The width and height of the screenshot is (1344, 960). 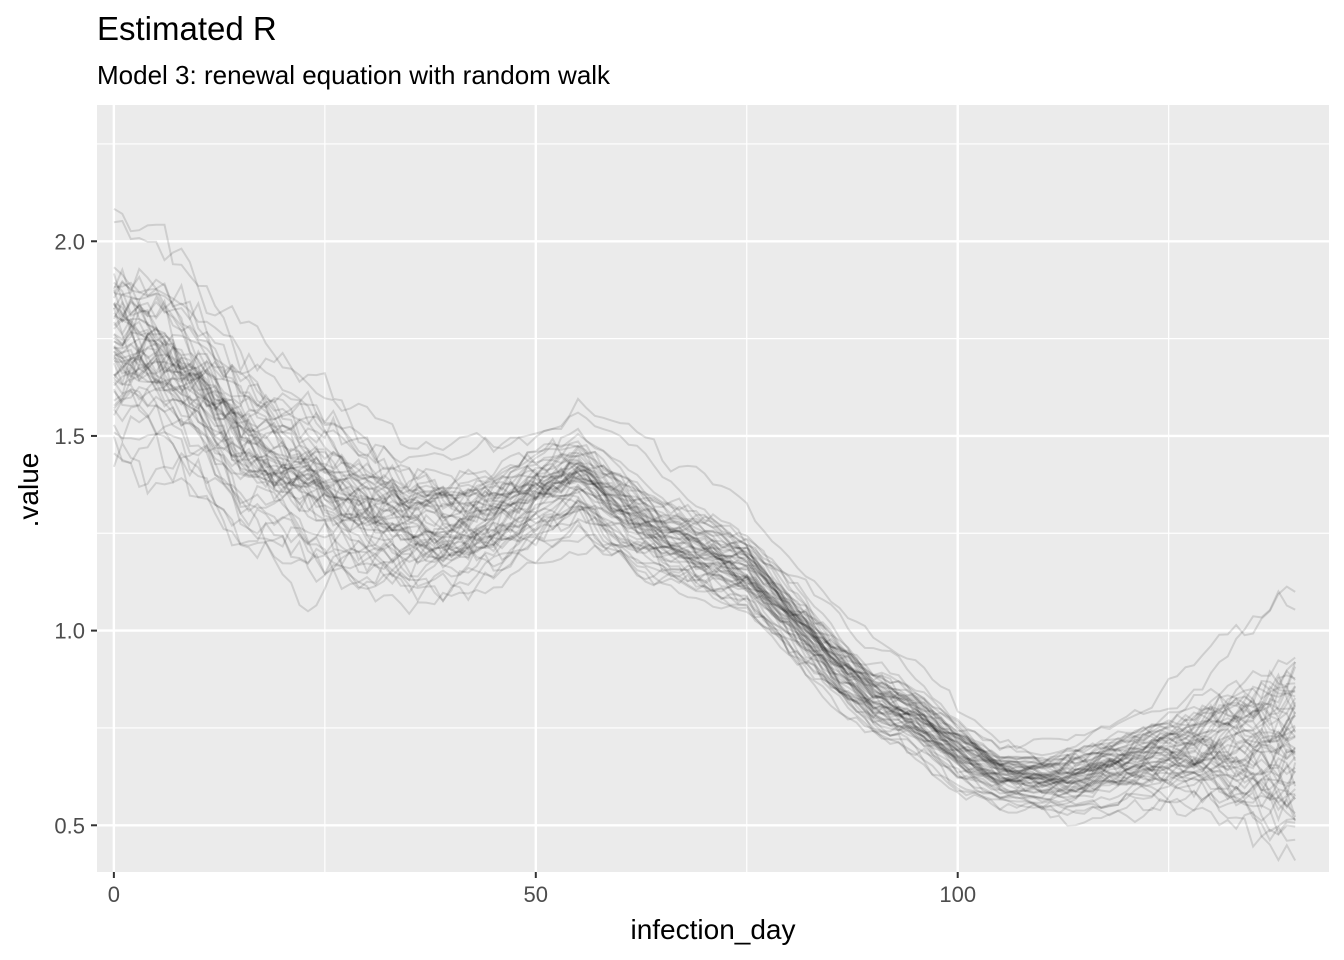 What do you see at coordinates (69, 241) in the screenshot?
I see `y-tick-label: 2.0` at bounding box center [69, 241].